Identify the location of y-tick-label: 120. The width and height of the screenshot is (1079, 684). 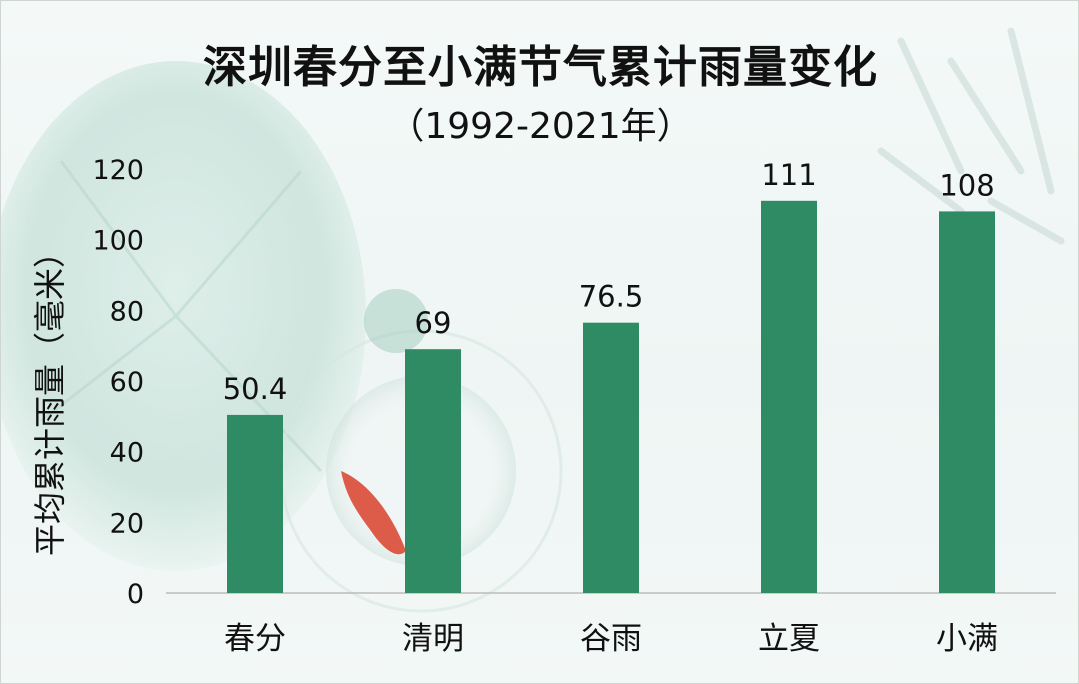
(118, 170).